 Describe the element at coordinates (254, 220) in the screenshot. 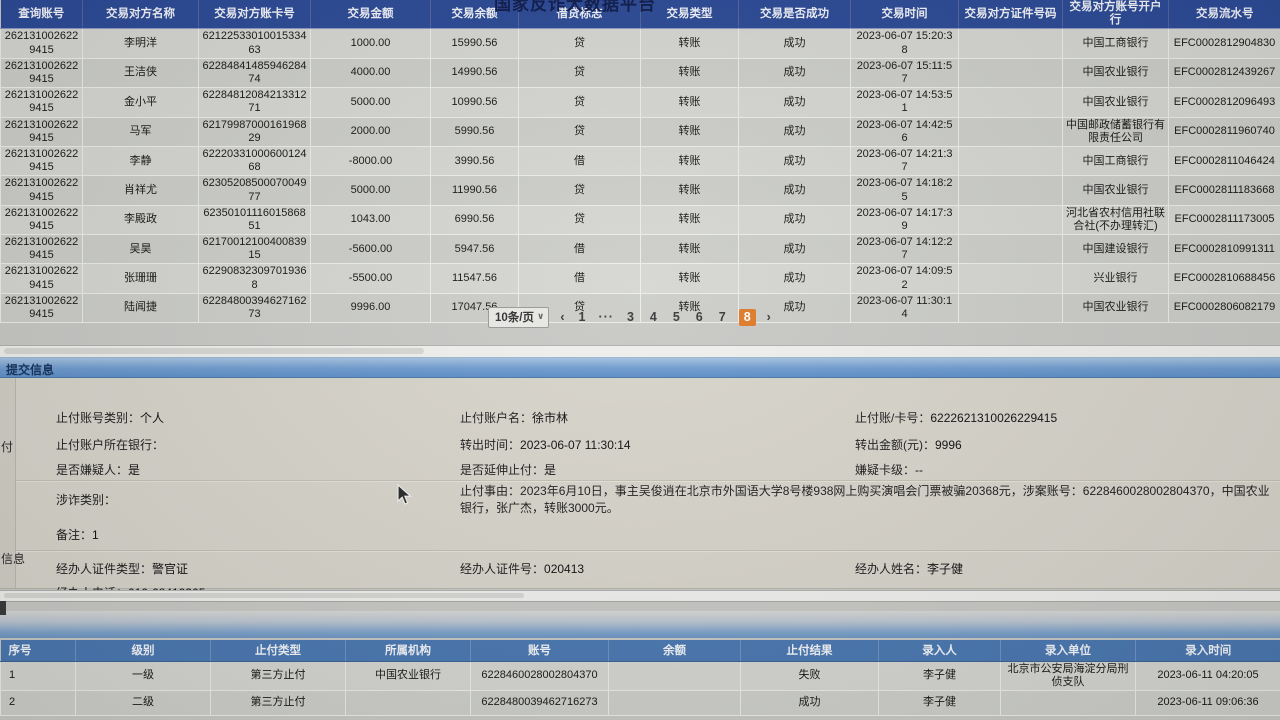

I see `table-cell: 6235010111601586851` at that location.